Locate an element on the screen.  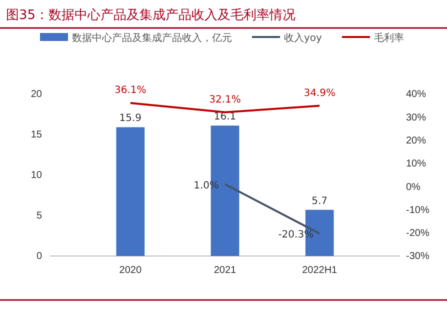
x-tick-label: 2020 is located at coordinates (130, 270).